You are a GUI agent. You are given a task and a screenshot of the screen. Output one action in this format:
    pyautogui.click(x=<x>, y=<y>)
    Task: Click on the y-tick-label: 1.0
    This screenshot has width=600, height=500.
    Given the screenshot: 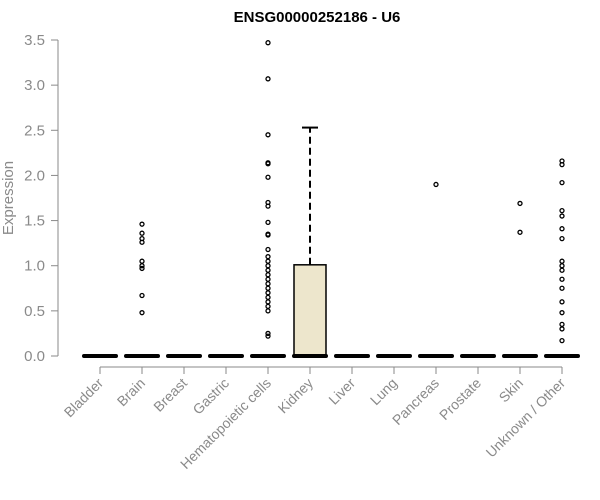 What is the action you would take?
    pyautogui.click(x=34, y=266)
    